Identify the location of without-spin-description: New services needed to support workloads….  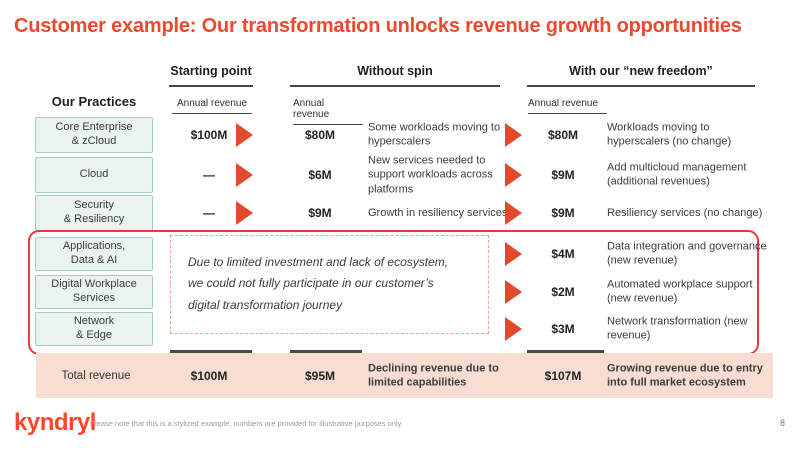
(430, 175).